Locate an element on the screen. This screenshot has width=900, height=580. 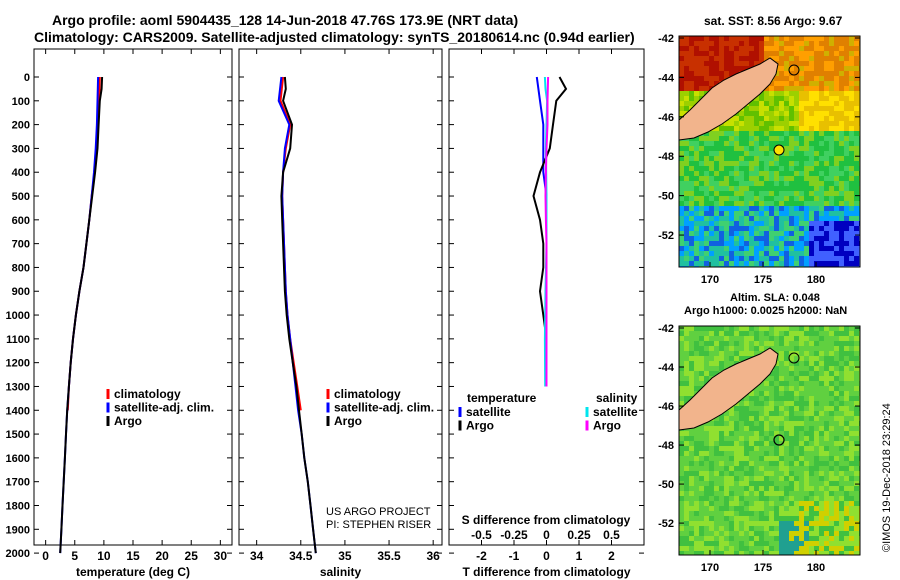
depth-tick-label: 600 is located at coordinates (21, 221).